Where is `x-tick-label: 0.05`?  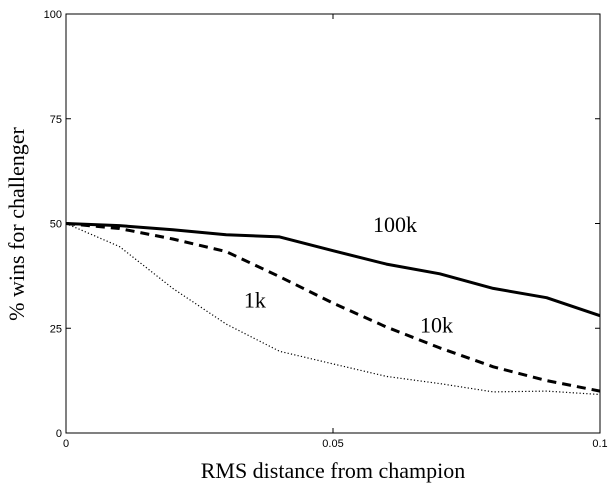
x-tick-label: 0.05 is located at coordinates (332, 444).